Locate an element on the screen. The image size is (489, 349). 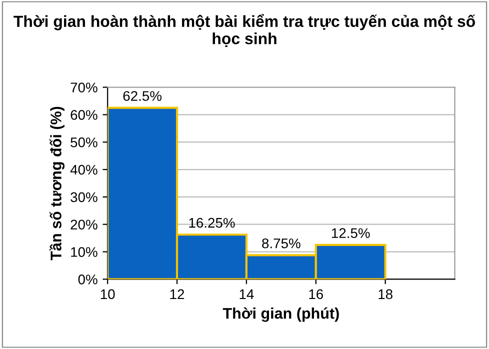
data-label: 12.5% is located at coordinates (351, 233).